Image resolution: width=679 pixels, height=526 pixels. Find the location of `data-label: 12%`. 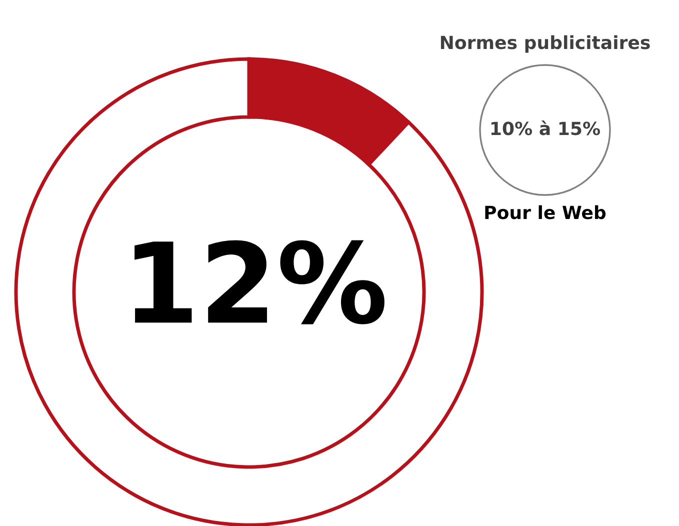

data-label: 12% is located at coordinates (259, 282).